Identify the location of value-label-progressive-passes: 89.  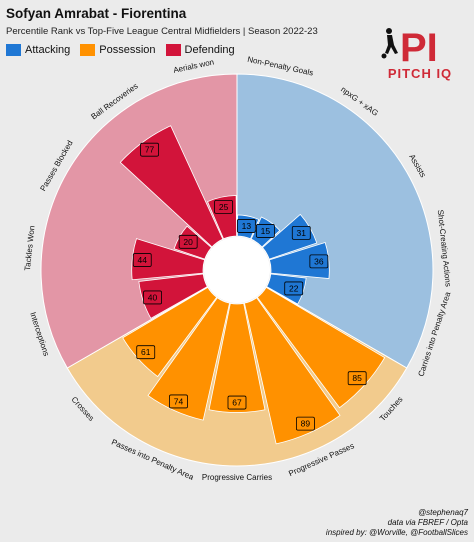
(306, 424).